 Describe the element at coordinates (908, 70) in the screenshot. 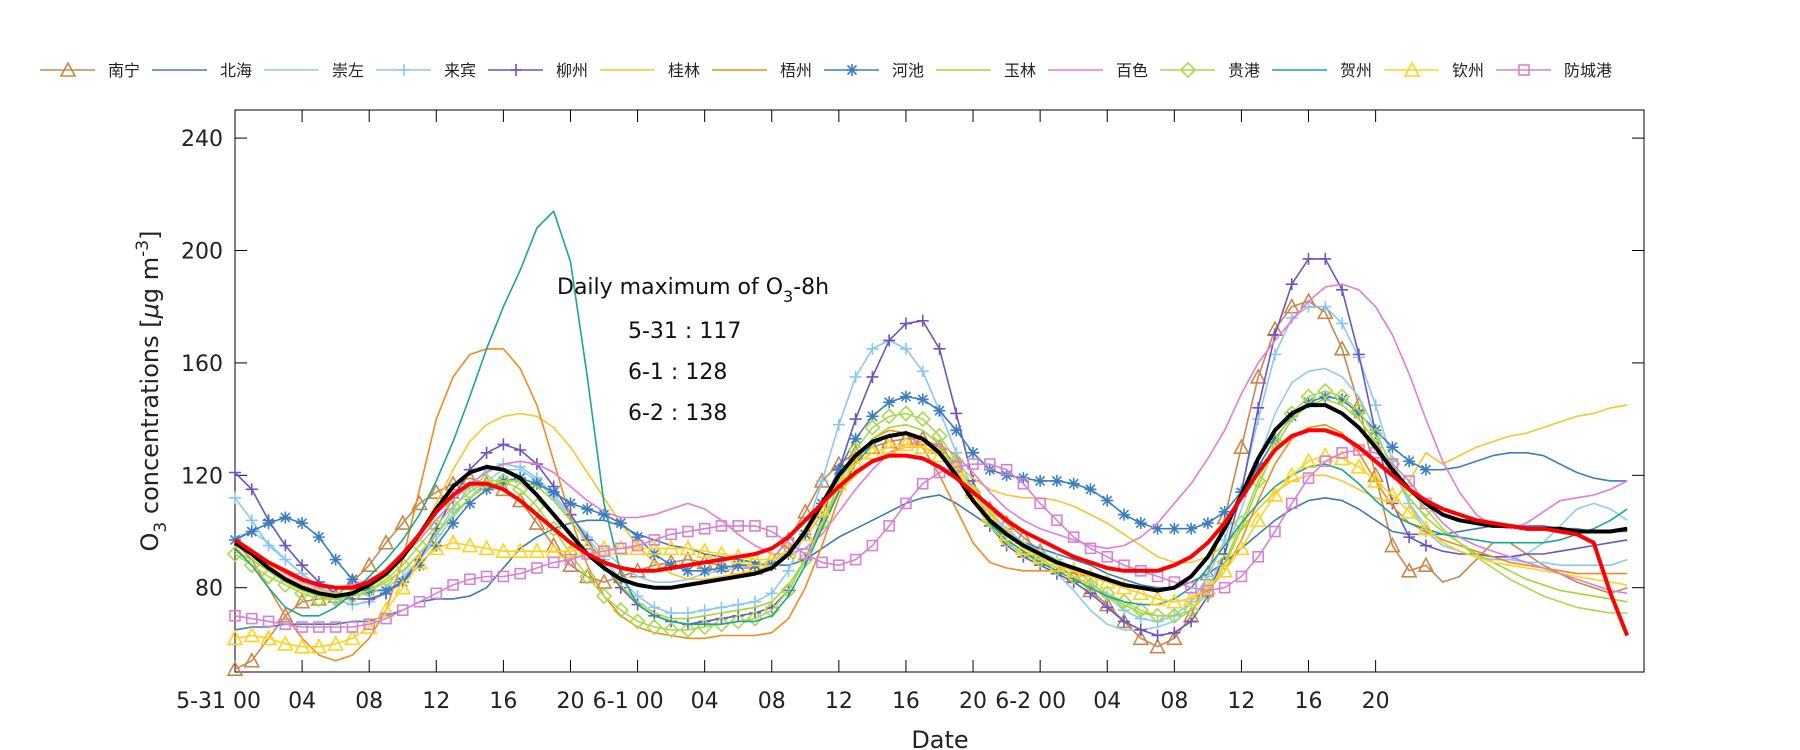

I see `legend-label: 河池` at that location.